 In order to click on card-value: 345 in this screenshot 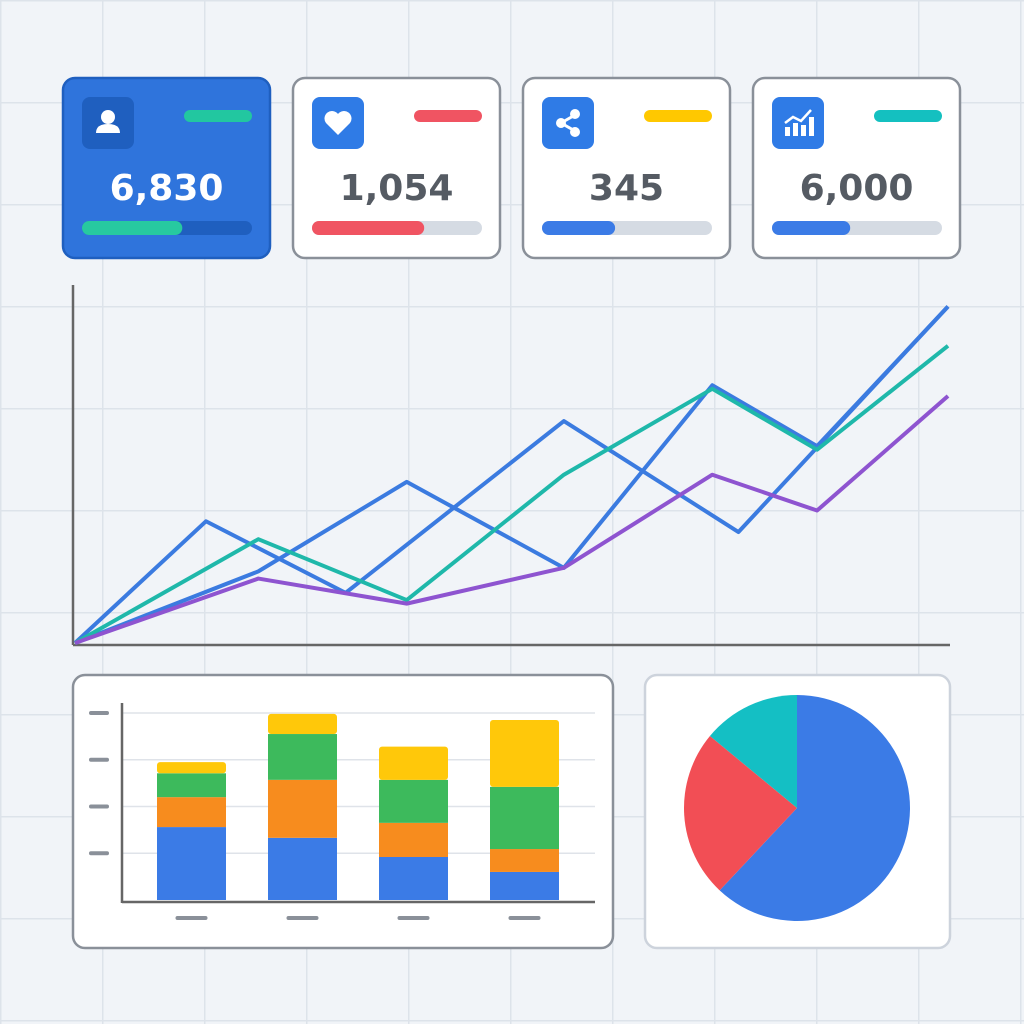, I will do `click(626, 188)`.